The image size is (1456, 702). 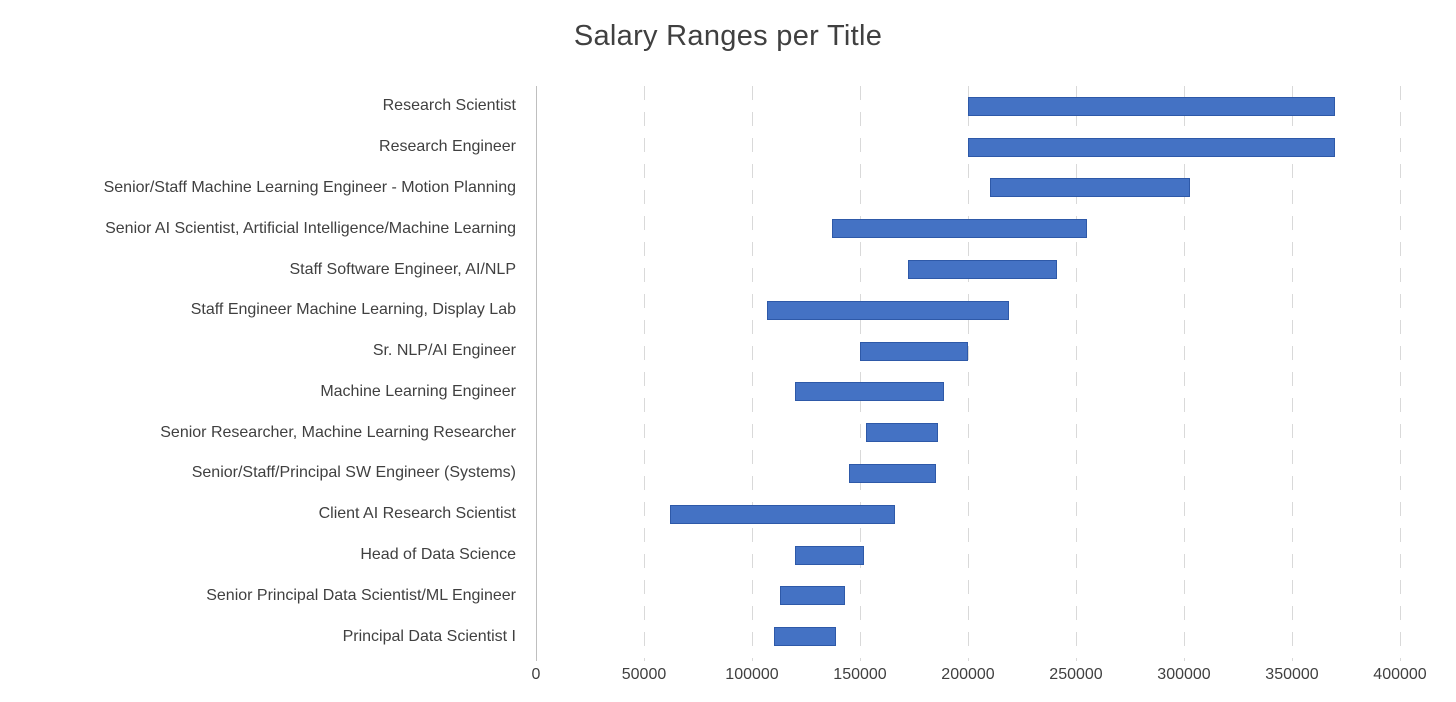 What do you see at coordinates (536, 674) in the screenshot?
I see `x-tick-label: 0` at bounding box center [536, 674].